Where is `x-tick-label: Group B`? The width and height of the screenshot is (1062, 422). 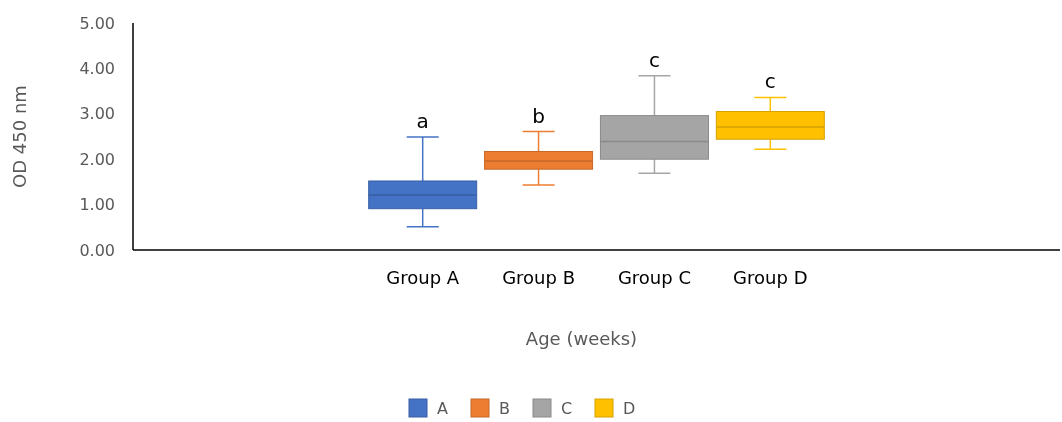 x-tick-label: Group B is located at coordinates (538, 277).